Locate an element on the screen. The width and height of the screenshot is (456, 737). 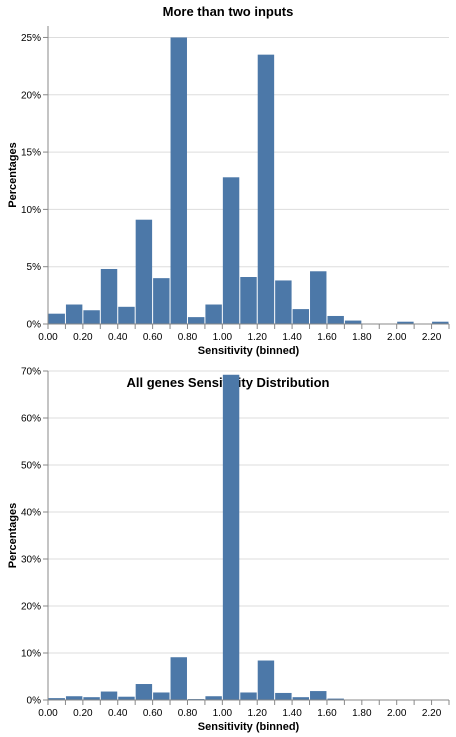
y-tick-label: 50% is located at coordinates (31, 466).